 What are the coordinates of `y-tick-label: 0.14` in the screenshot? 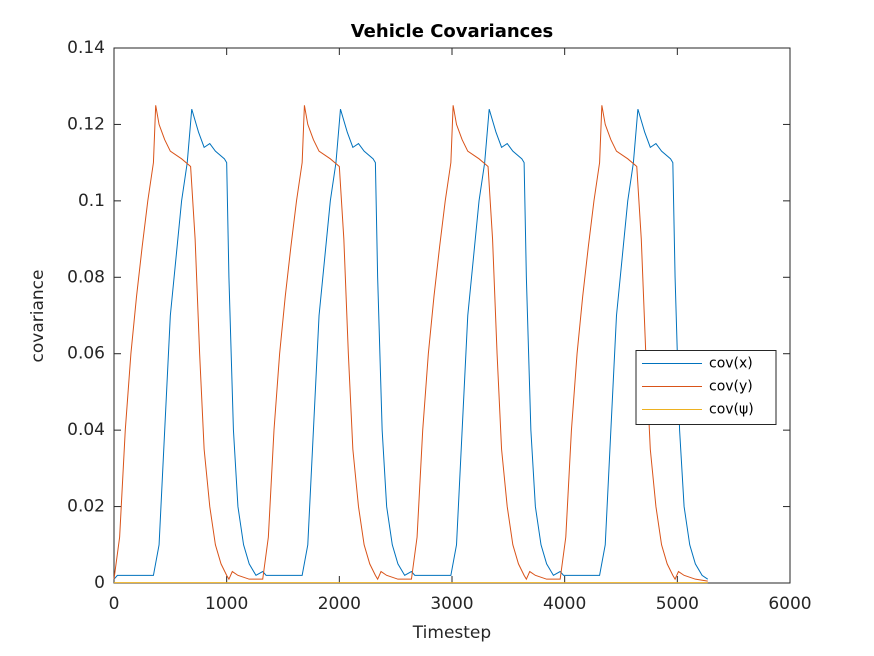 It's located at (86, 48).